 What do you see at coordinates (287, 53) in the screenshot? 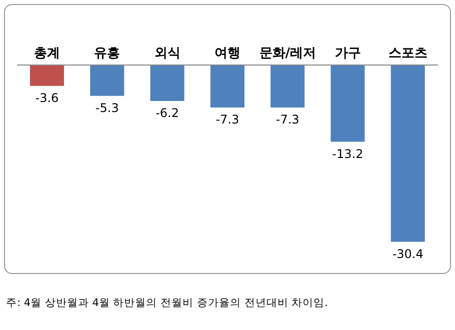
I see `x-tick-label: 문화/레저` at bounding box center [287, 53].